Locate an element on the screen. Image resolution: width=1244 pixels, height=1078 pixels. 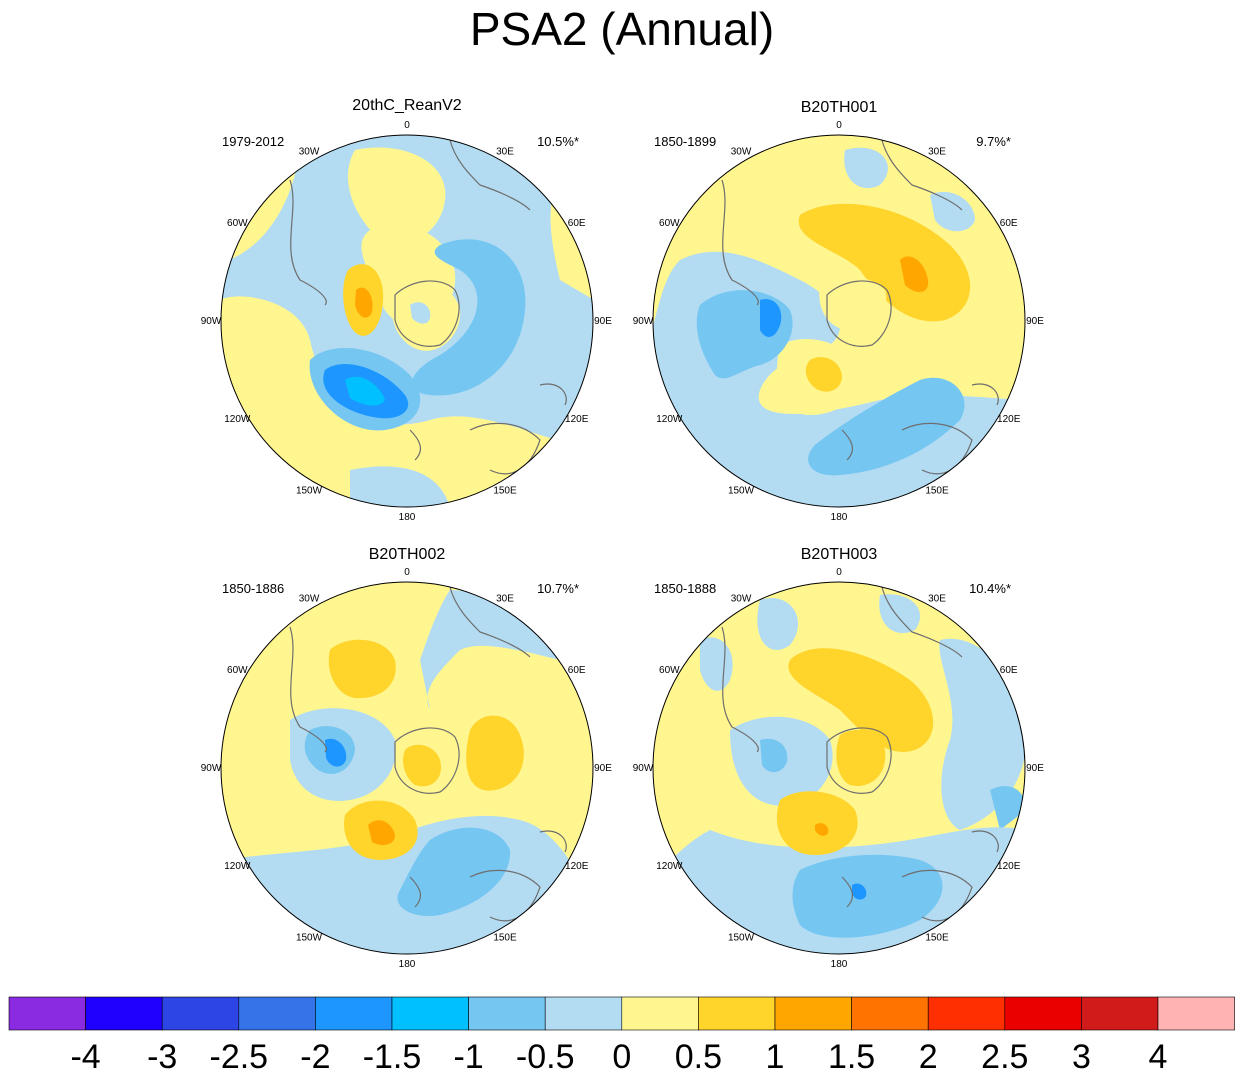
colorbar-label: -3 is located at coordinates (162, 1057).